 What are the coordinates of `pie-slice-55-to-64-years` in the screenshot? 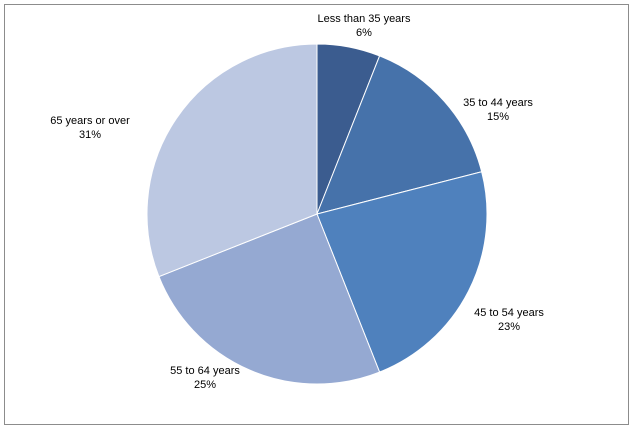 It's located at (269, 299).